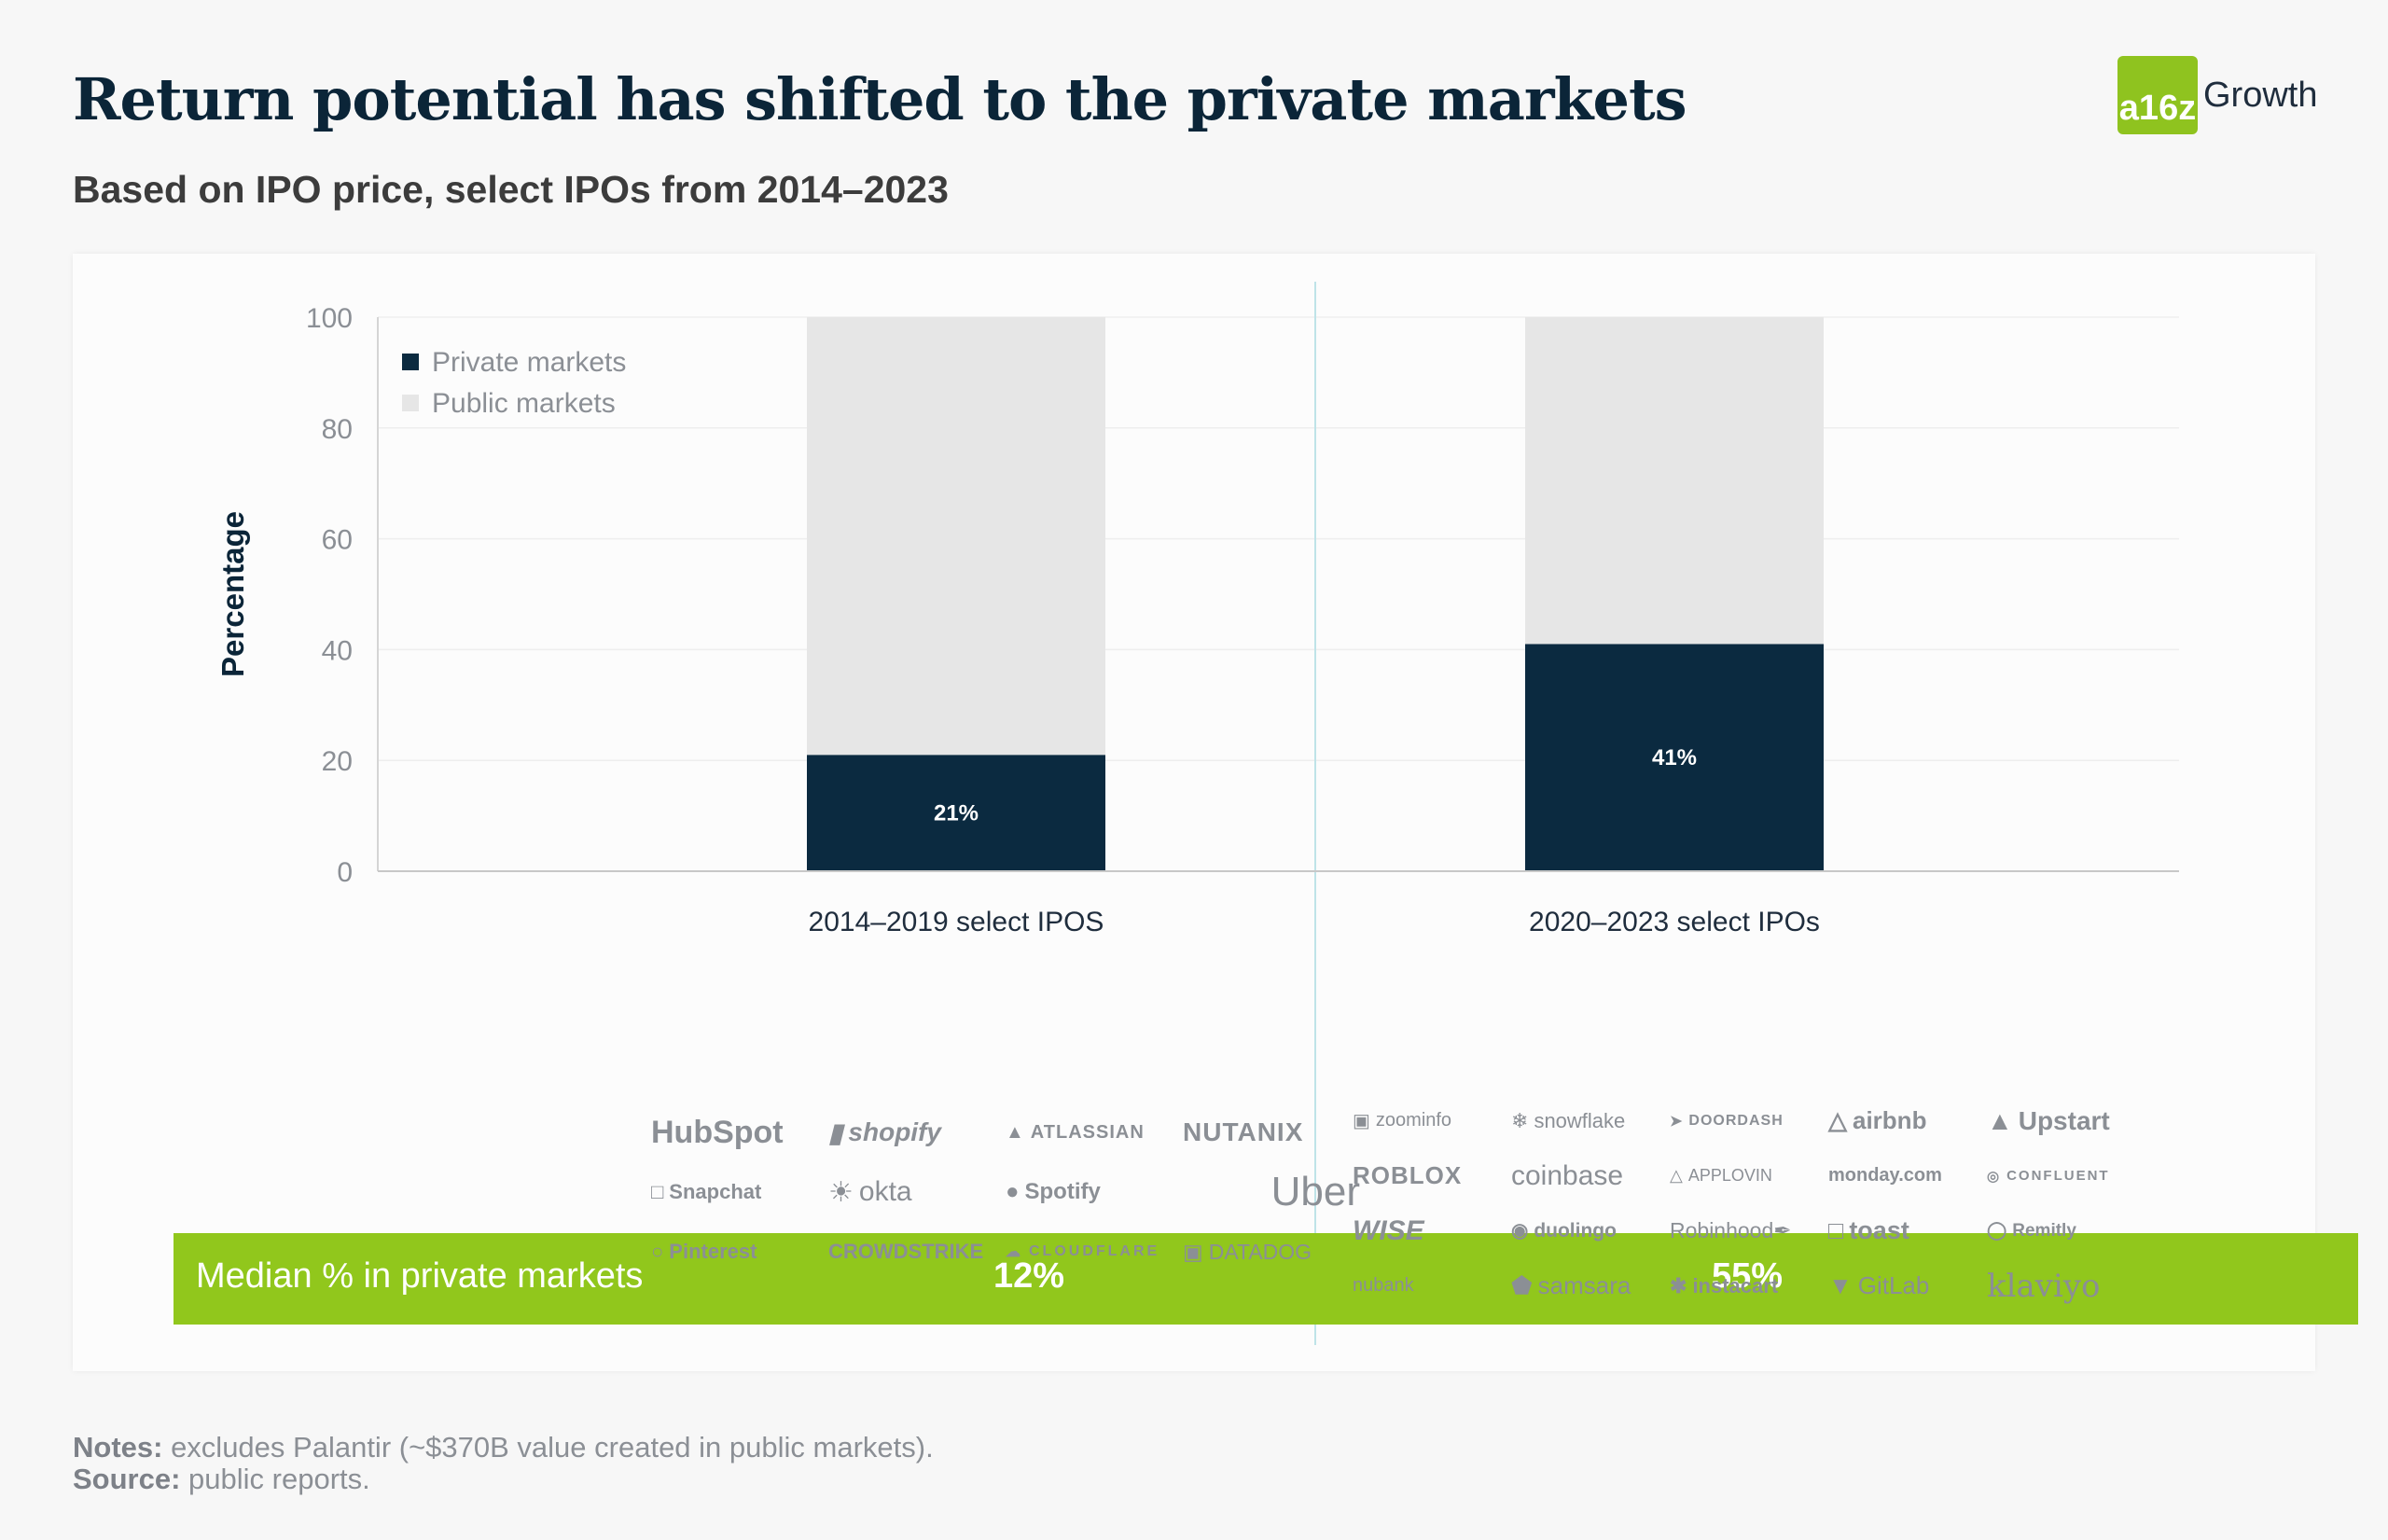 This screenshot has height=1540, width=2388. Describe the element at coordinates (1568, 1120) in the screenshot. I see `logo-snowflake: ❄ snowflake` at that location.